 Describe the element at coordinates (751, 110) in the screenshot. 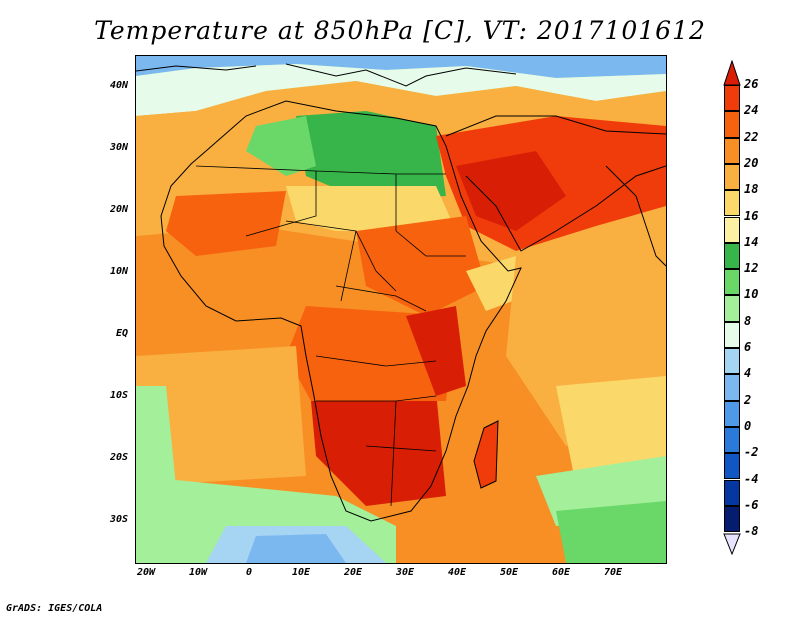

I see `colorbar-label: 24` at that location.